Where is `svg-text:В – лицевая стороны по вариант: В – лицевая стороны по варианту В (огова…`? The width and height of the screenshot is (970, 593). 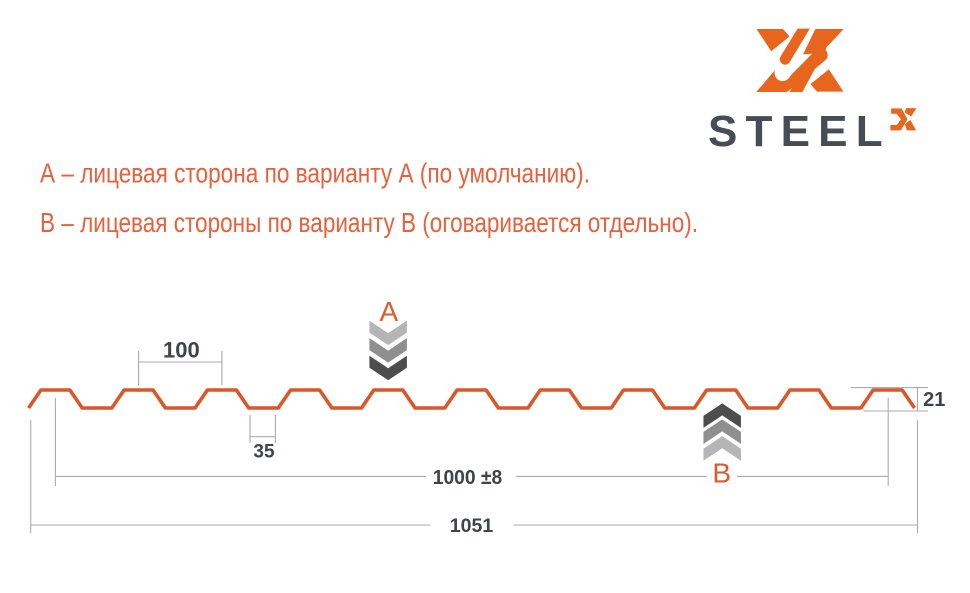
svg-text:В – лицевая стороны по вариант: В – лицевая стороны по варианту В (огова… is located at coordinates (369, 222).